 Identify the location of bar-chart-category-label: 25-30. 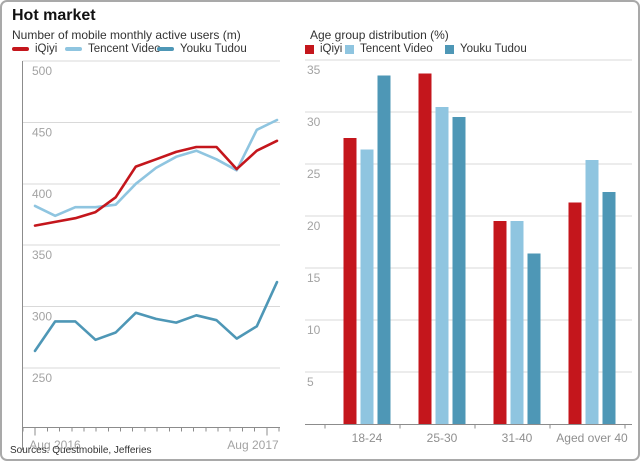
(442, 438).